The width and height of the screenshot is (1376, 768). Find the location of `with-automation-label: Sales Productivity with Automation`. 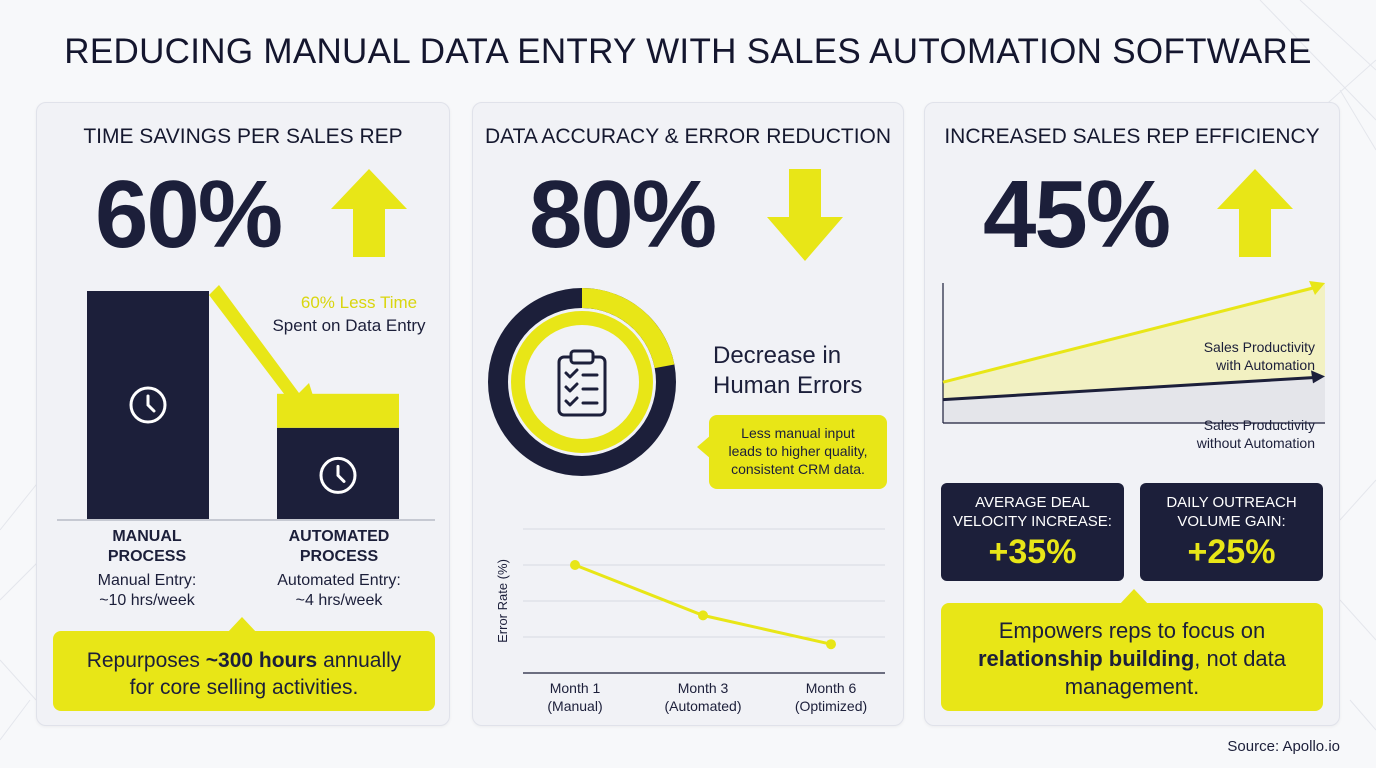

with-automation-label: Sales Productivity with Automation is located at coordinates (1259, 356).